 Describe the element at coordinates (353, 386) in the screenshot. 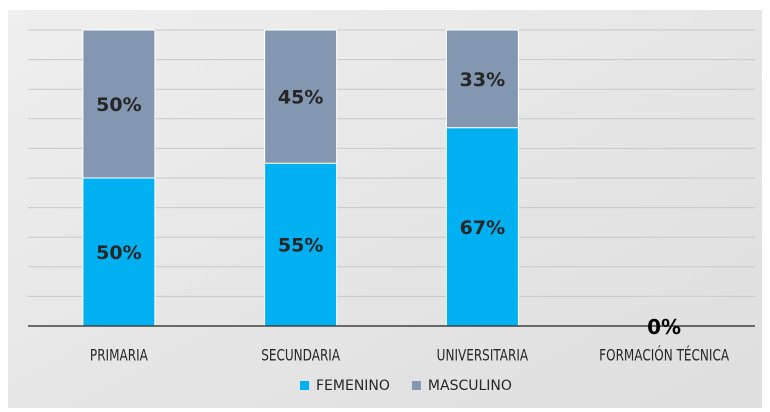

I see `legend-label-femenino: FEMENINO` at that location.